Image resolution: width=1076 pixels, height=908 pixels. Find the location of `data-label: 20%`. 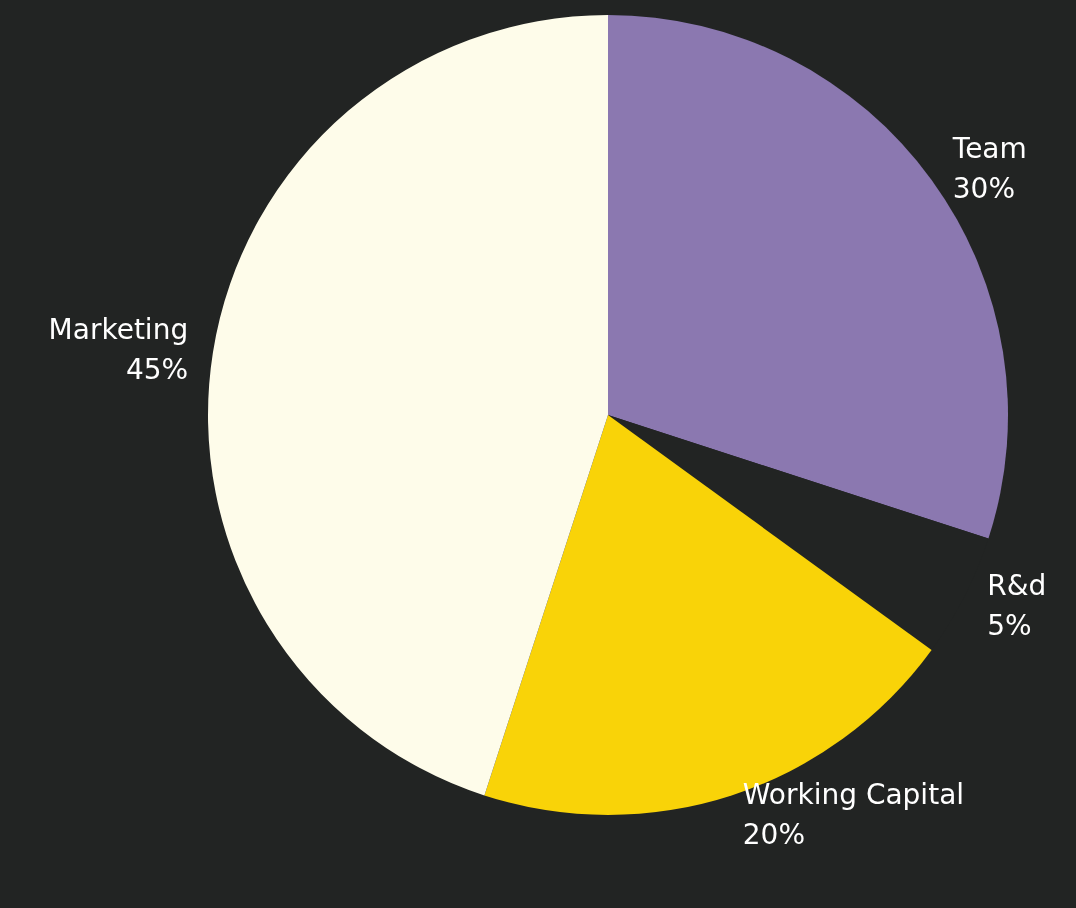

data-label: 20% is located at coordinates (774, 834).